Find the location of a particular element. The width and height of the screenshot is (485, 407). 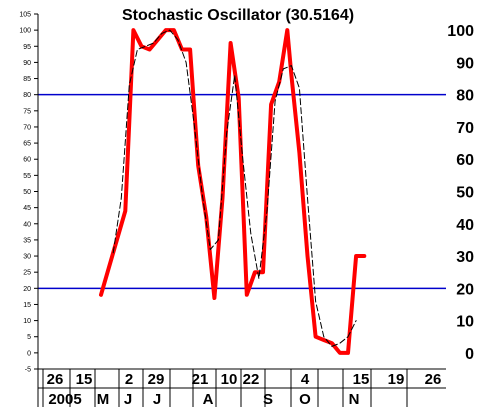

left-tick-label: 40 is located at coordinates (27, 224).